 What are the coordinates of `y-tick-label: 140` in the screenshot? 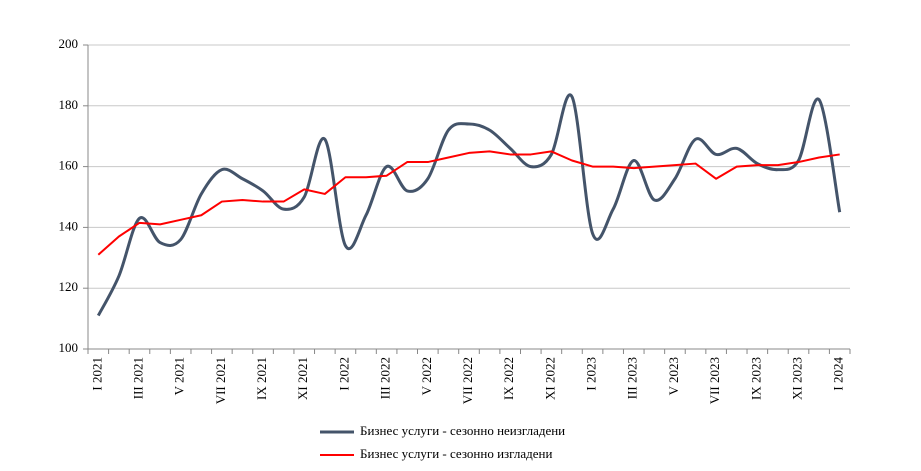 It's located at (69, 225).